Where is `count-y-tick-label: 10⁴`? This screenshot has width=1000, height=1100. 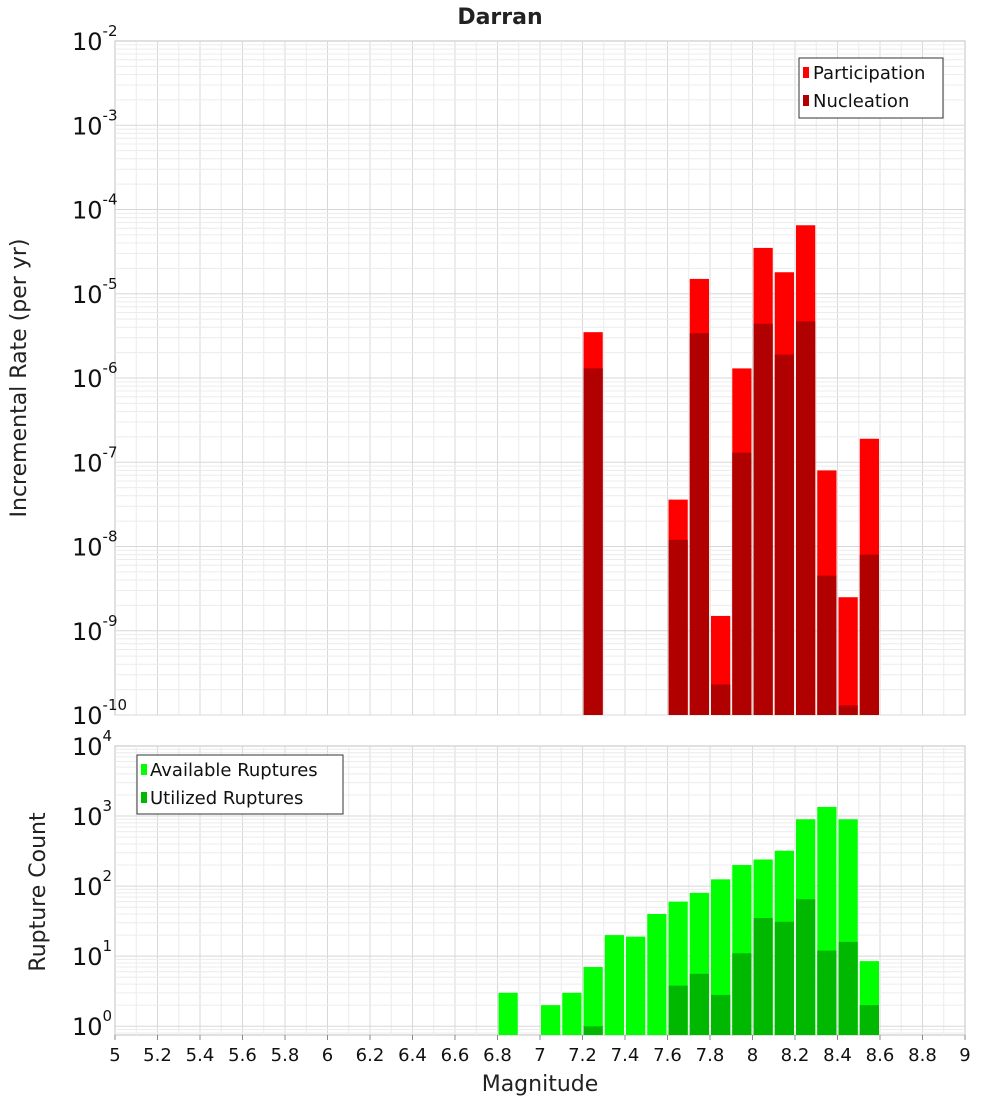 count-y-tick-label: 10⁴ is located at coordinates (92, 744).